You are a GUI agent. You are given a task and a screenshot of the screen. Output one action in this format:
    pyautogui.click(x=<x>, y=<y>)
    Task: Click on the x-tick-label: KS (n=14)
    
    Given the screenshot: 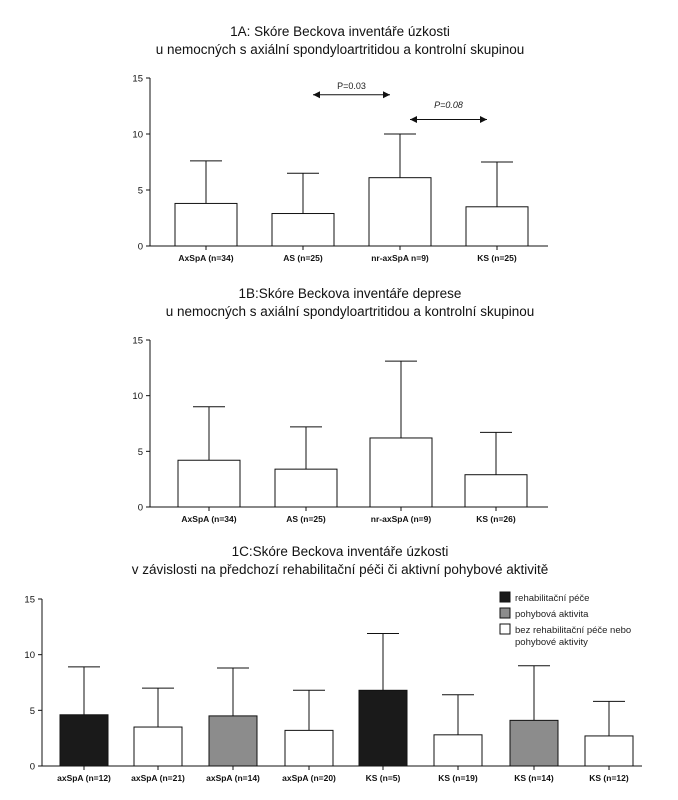 What is the action you would take?
    pyautogui.click(x=534, y=778)
    